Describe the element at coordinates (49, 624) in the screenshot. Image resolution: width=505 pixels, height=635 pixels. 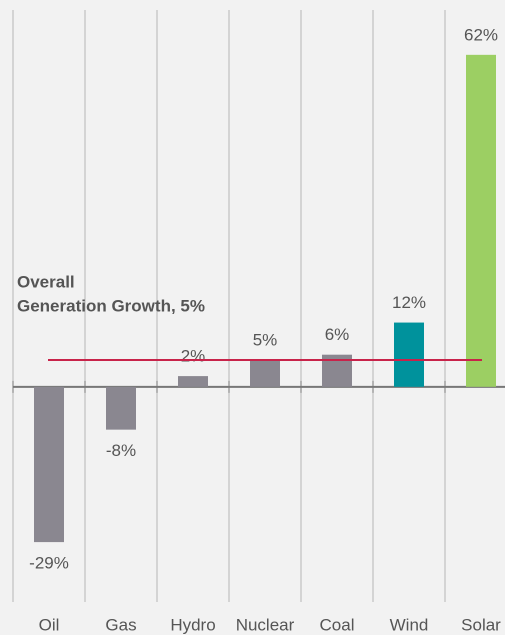
I see `x-tick-label: Oil` at that location.